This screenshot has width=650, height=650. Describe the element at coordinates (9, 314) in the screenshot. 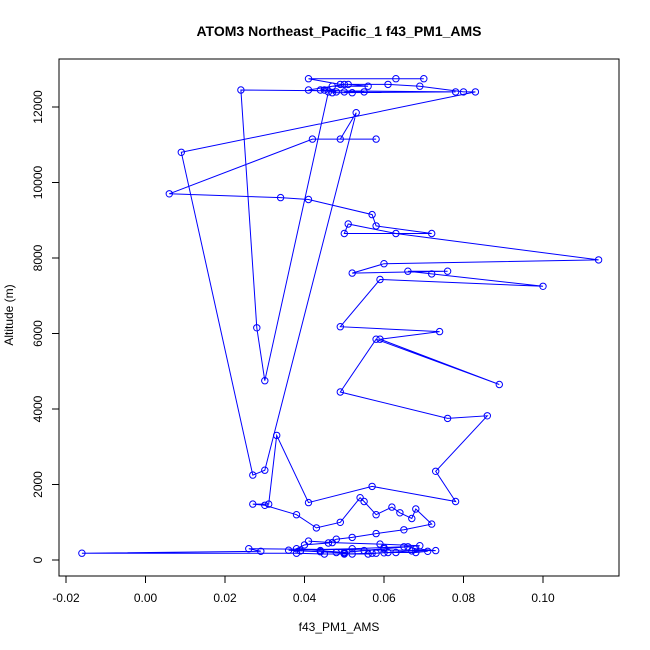

I see `y-axis-label: Altitude (m)` at that location.